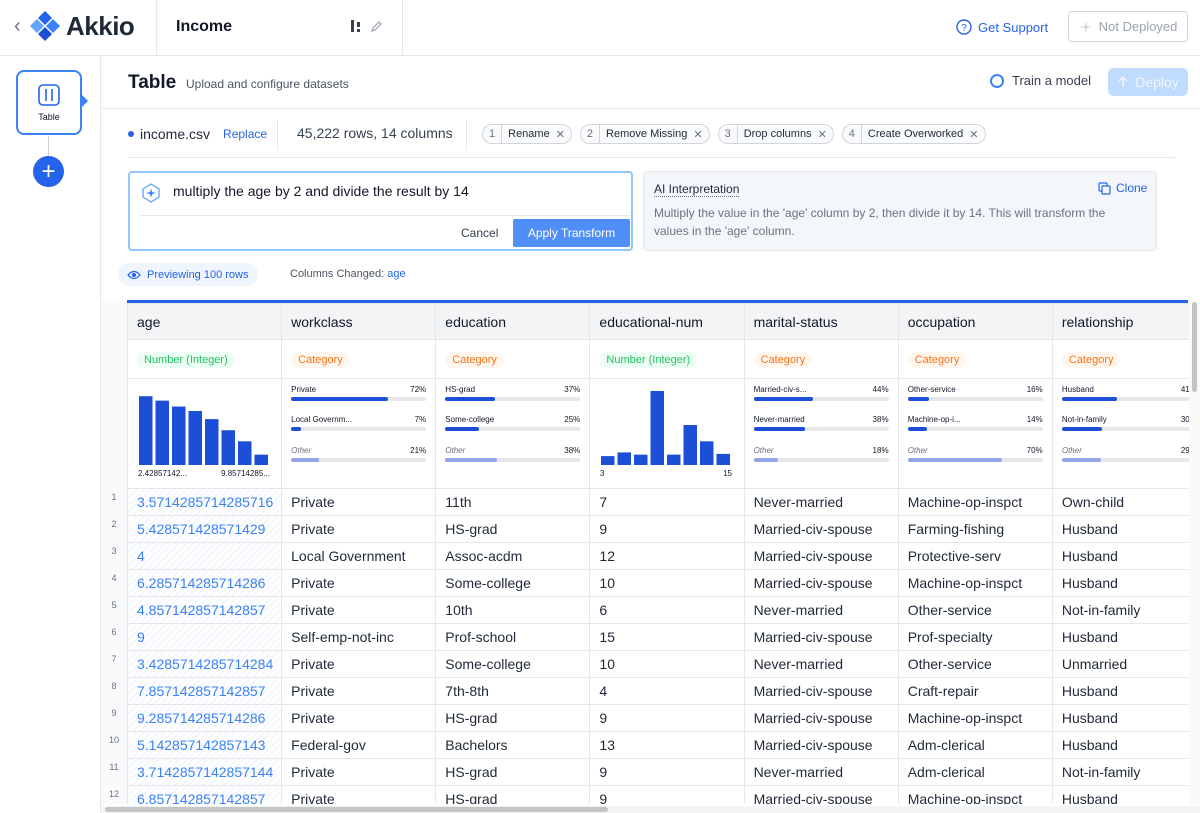 Image resolution: width=1200 pixels, height=813 pixels. Describe the element at coordinates (667, 691) in the screenshot. I see `table-cell: 4` at that location.